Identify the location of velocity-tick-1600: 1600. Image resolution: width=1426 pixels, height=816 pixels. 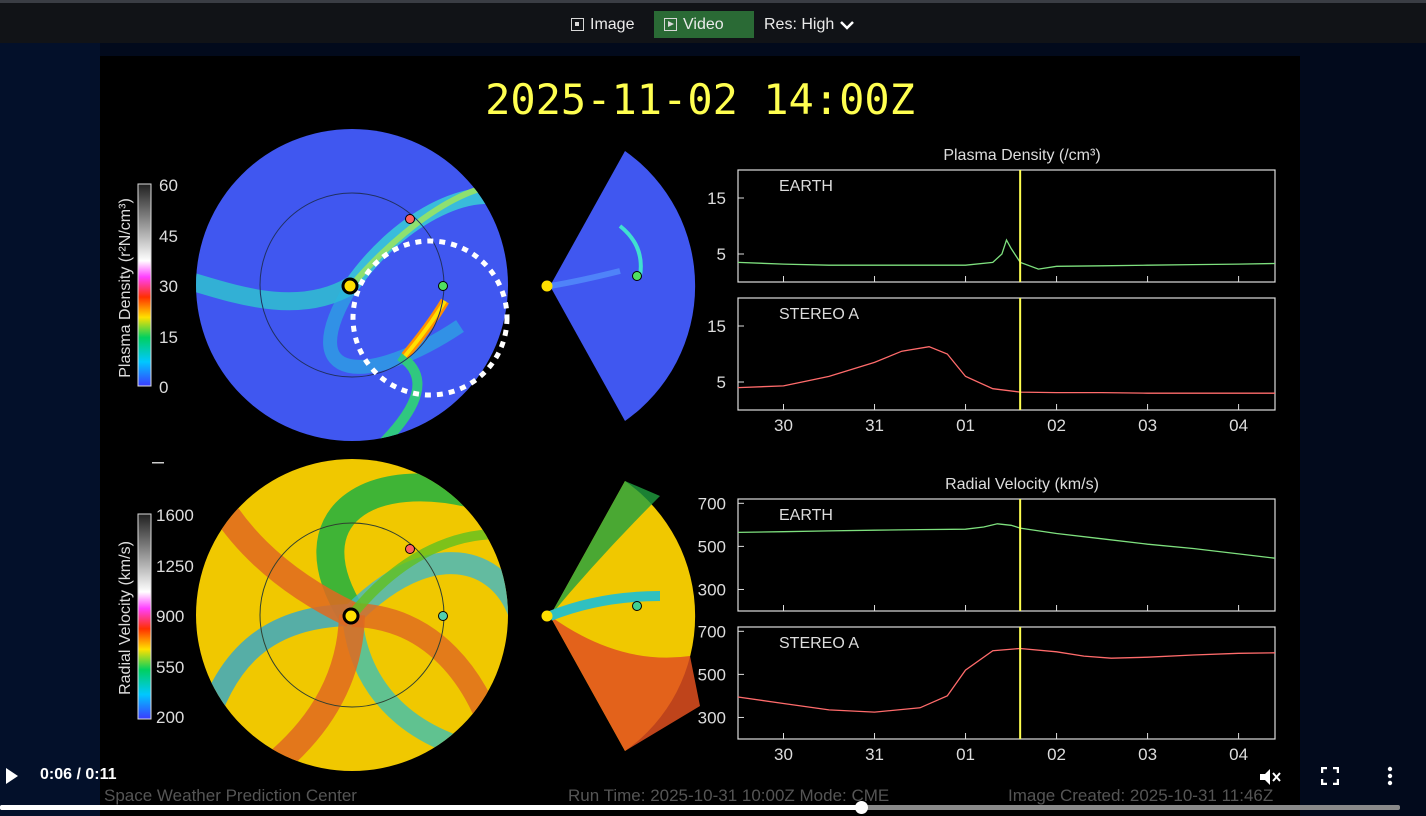
(175, 515).